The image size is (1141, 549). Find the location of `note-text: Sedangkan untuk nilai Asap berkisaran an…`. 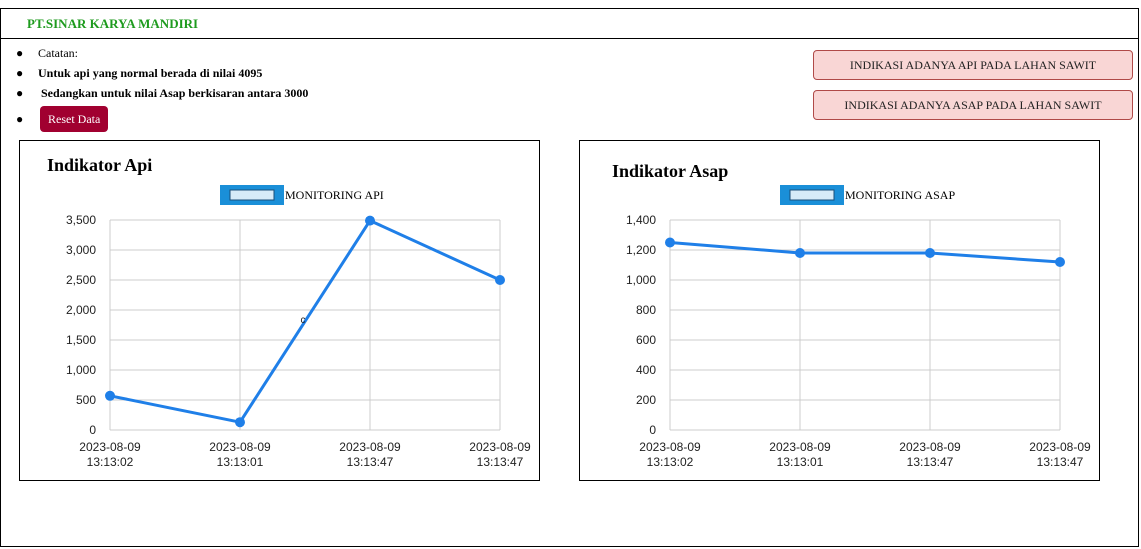

note-text: Sedangkan untuk nilai Asap berkisaran an… is located at coordinates (175, 92).